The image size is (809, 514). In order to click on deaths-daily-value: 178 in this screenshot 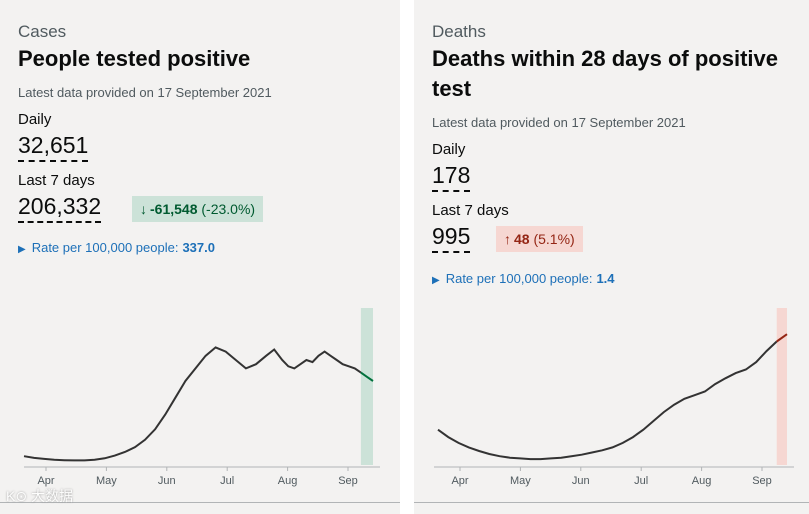, I will do `click(451, 176)`.